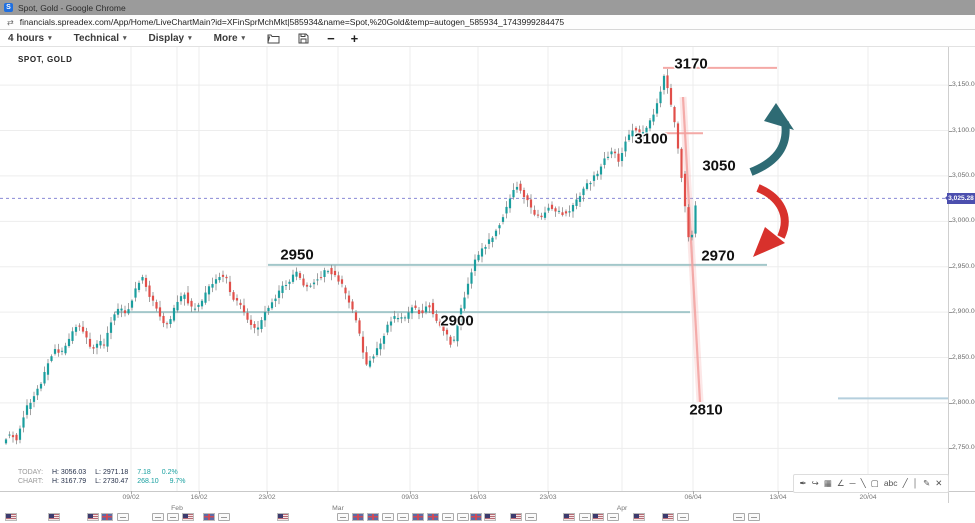  Describe the element at coordinates (177, 481) in the screenshot. I see `chart-change-pct: 9.7%` at that location.